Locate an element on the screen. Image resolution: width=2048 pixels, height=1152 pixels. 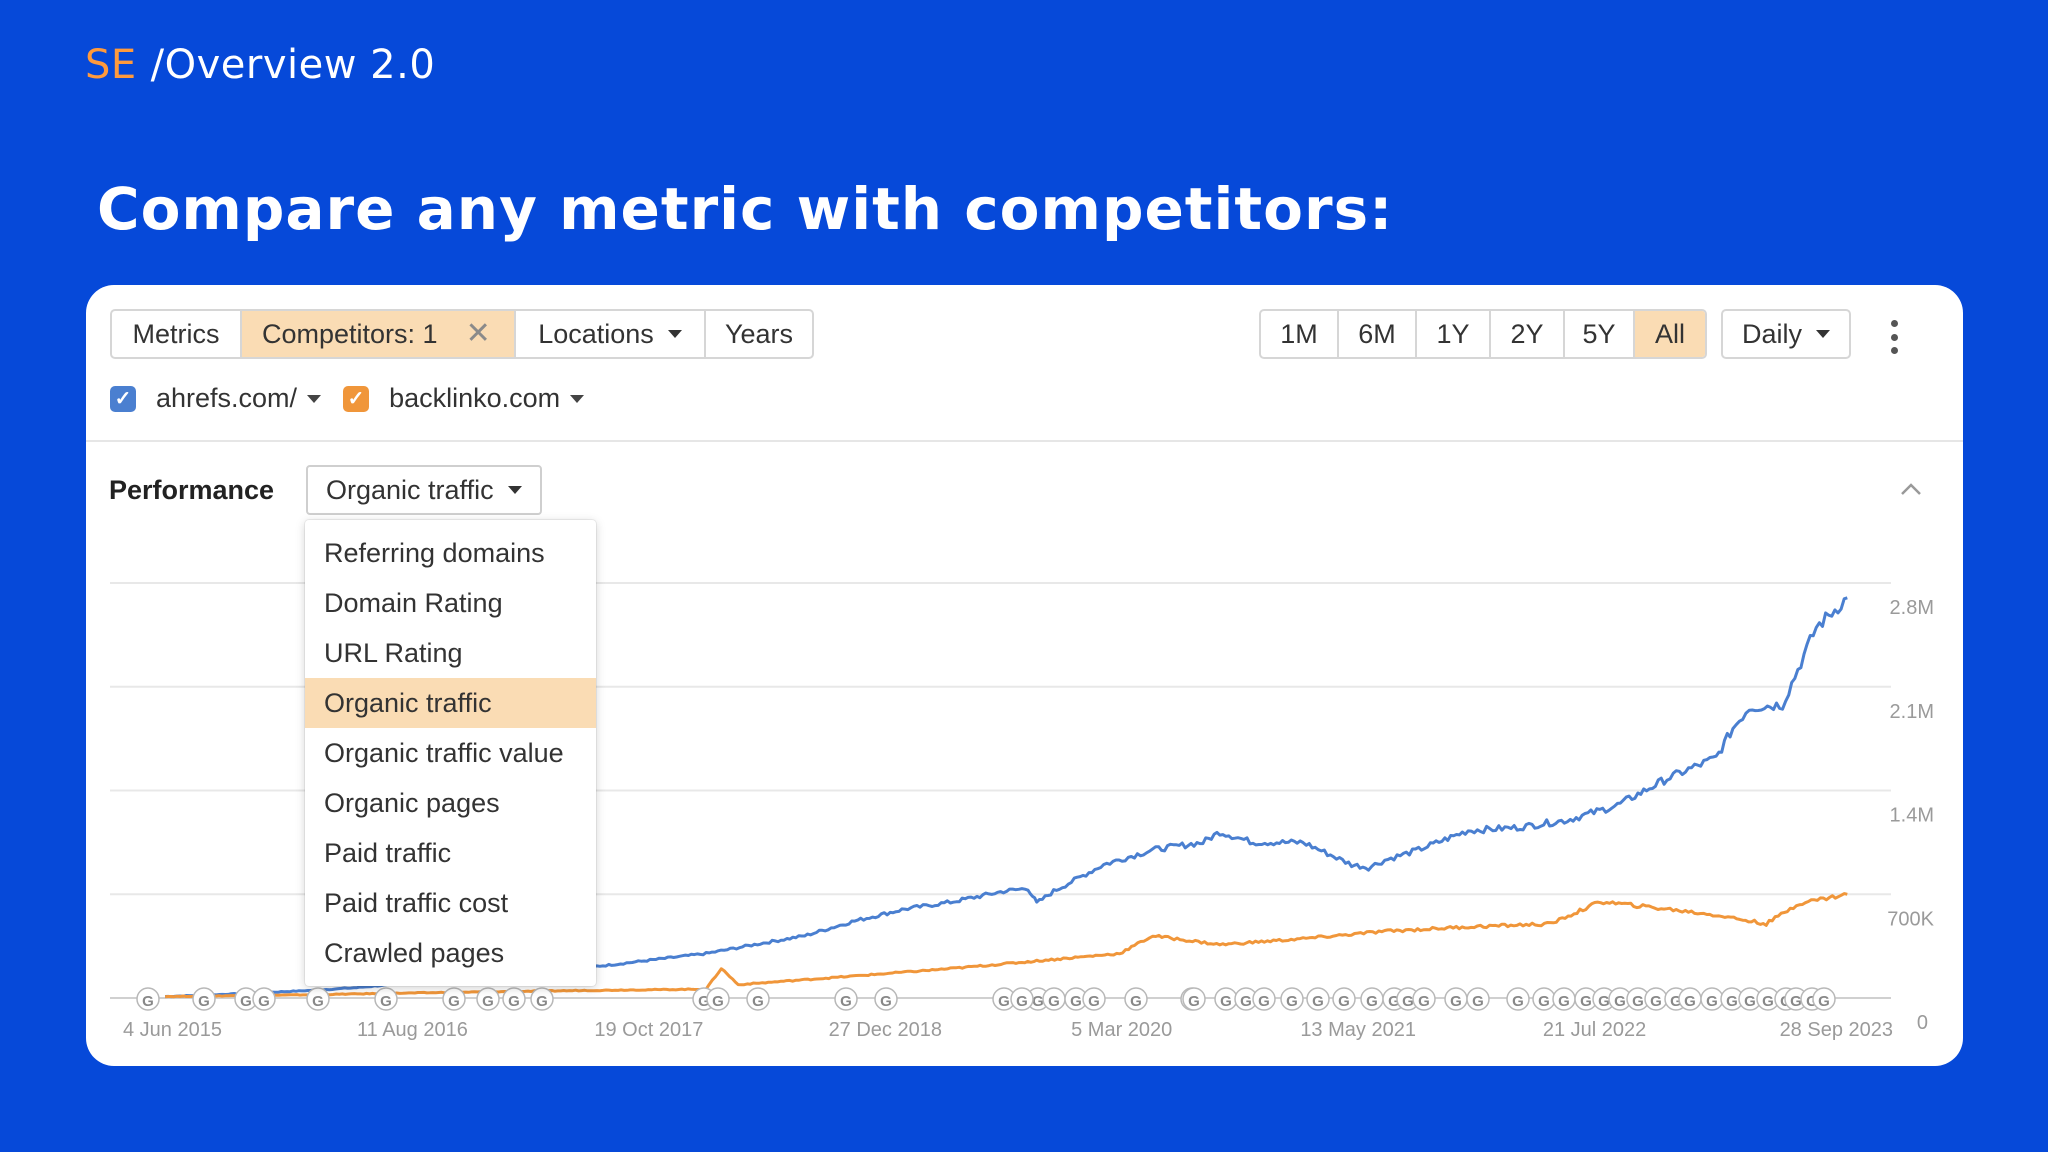
range-6m: 6M is located at coordinates (1378, 334).